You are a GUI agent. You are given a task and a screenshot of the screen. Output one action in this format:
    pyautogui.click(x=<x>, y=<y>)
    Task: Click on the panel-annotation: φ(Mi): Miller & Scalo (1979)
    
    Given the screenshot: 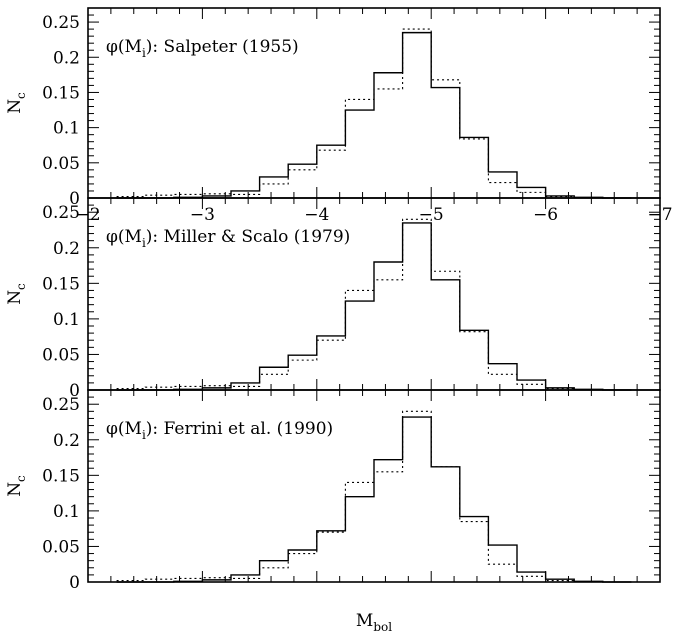 What is the action you would take?
    pyautogui.click(x=228, y=238)
    